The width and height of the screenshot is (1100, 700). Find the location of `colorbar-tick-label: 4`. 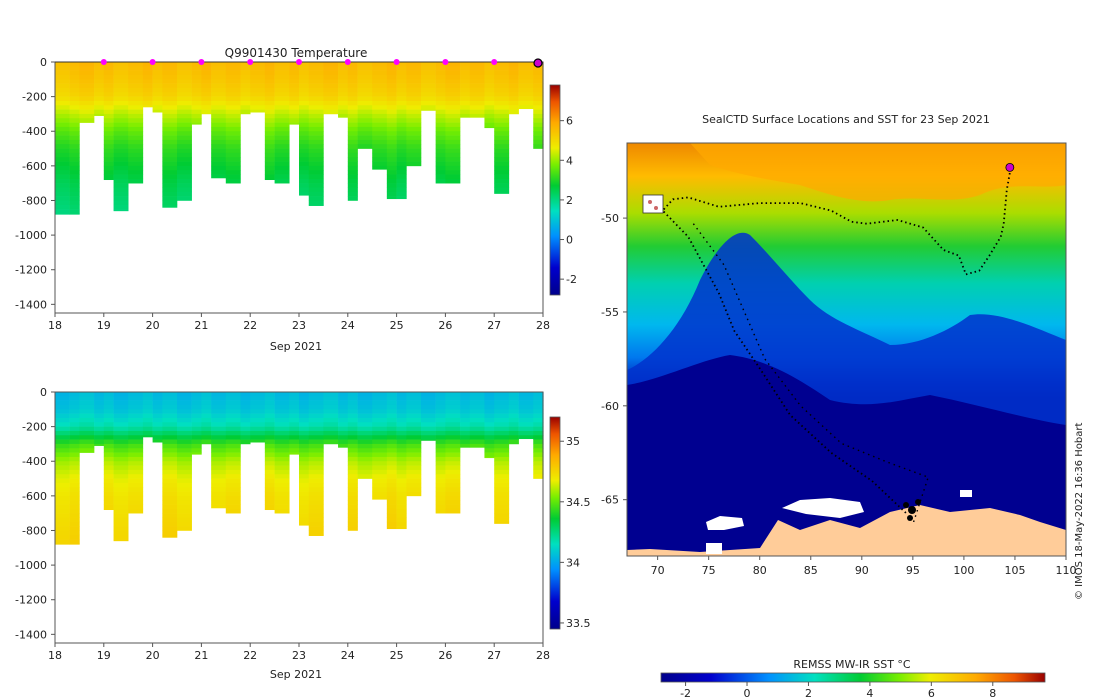

colorbar-tick-label: 4 is located at coordinates (569, 160).